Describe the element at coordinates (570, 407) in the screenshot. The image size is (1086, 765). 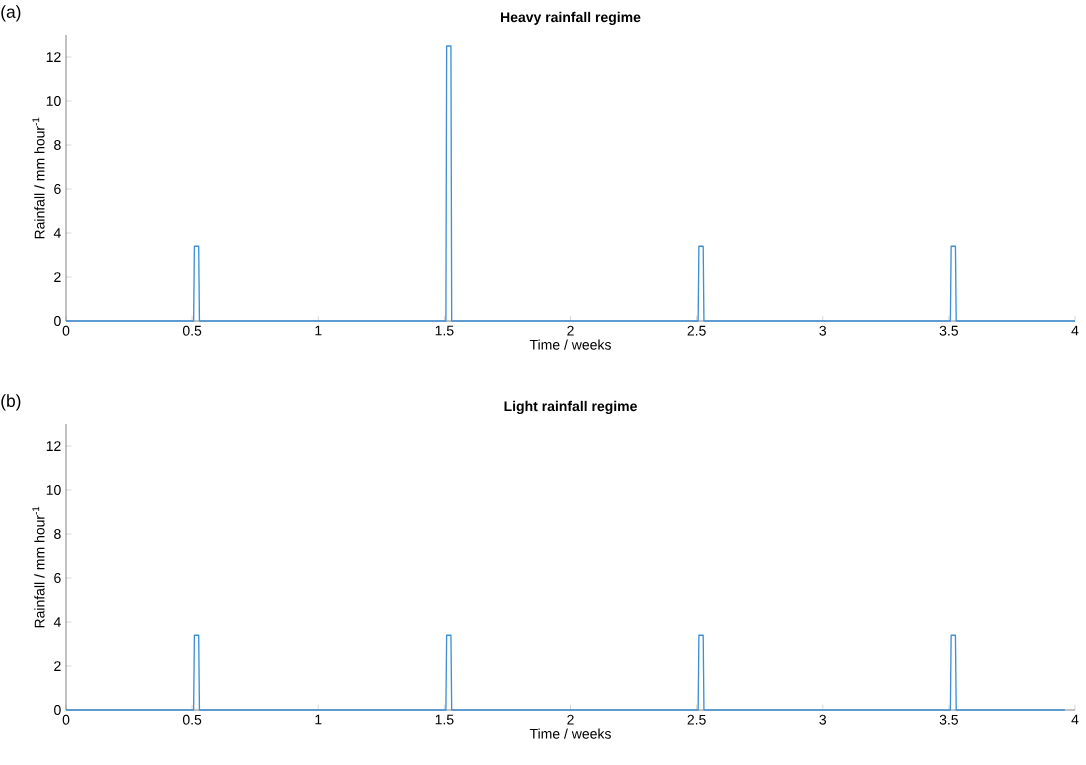
I see `chart-title: Light rainfall regime` at that location.